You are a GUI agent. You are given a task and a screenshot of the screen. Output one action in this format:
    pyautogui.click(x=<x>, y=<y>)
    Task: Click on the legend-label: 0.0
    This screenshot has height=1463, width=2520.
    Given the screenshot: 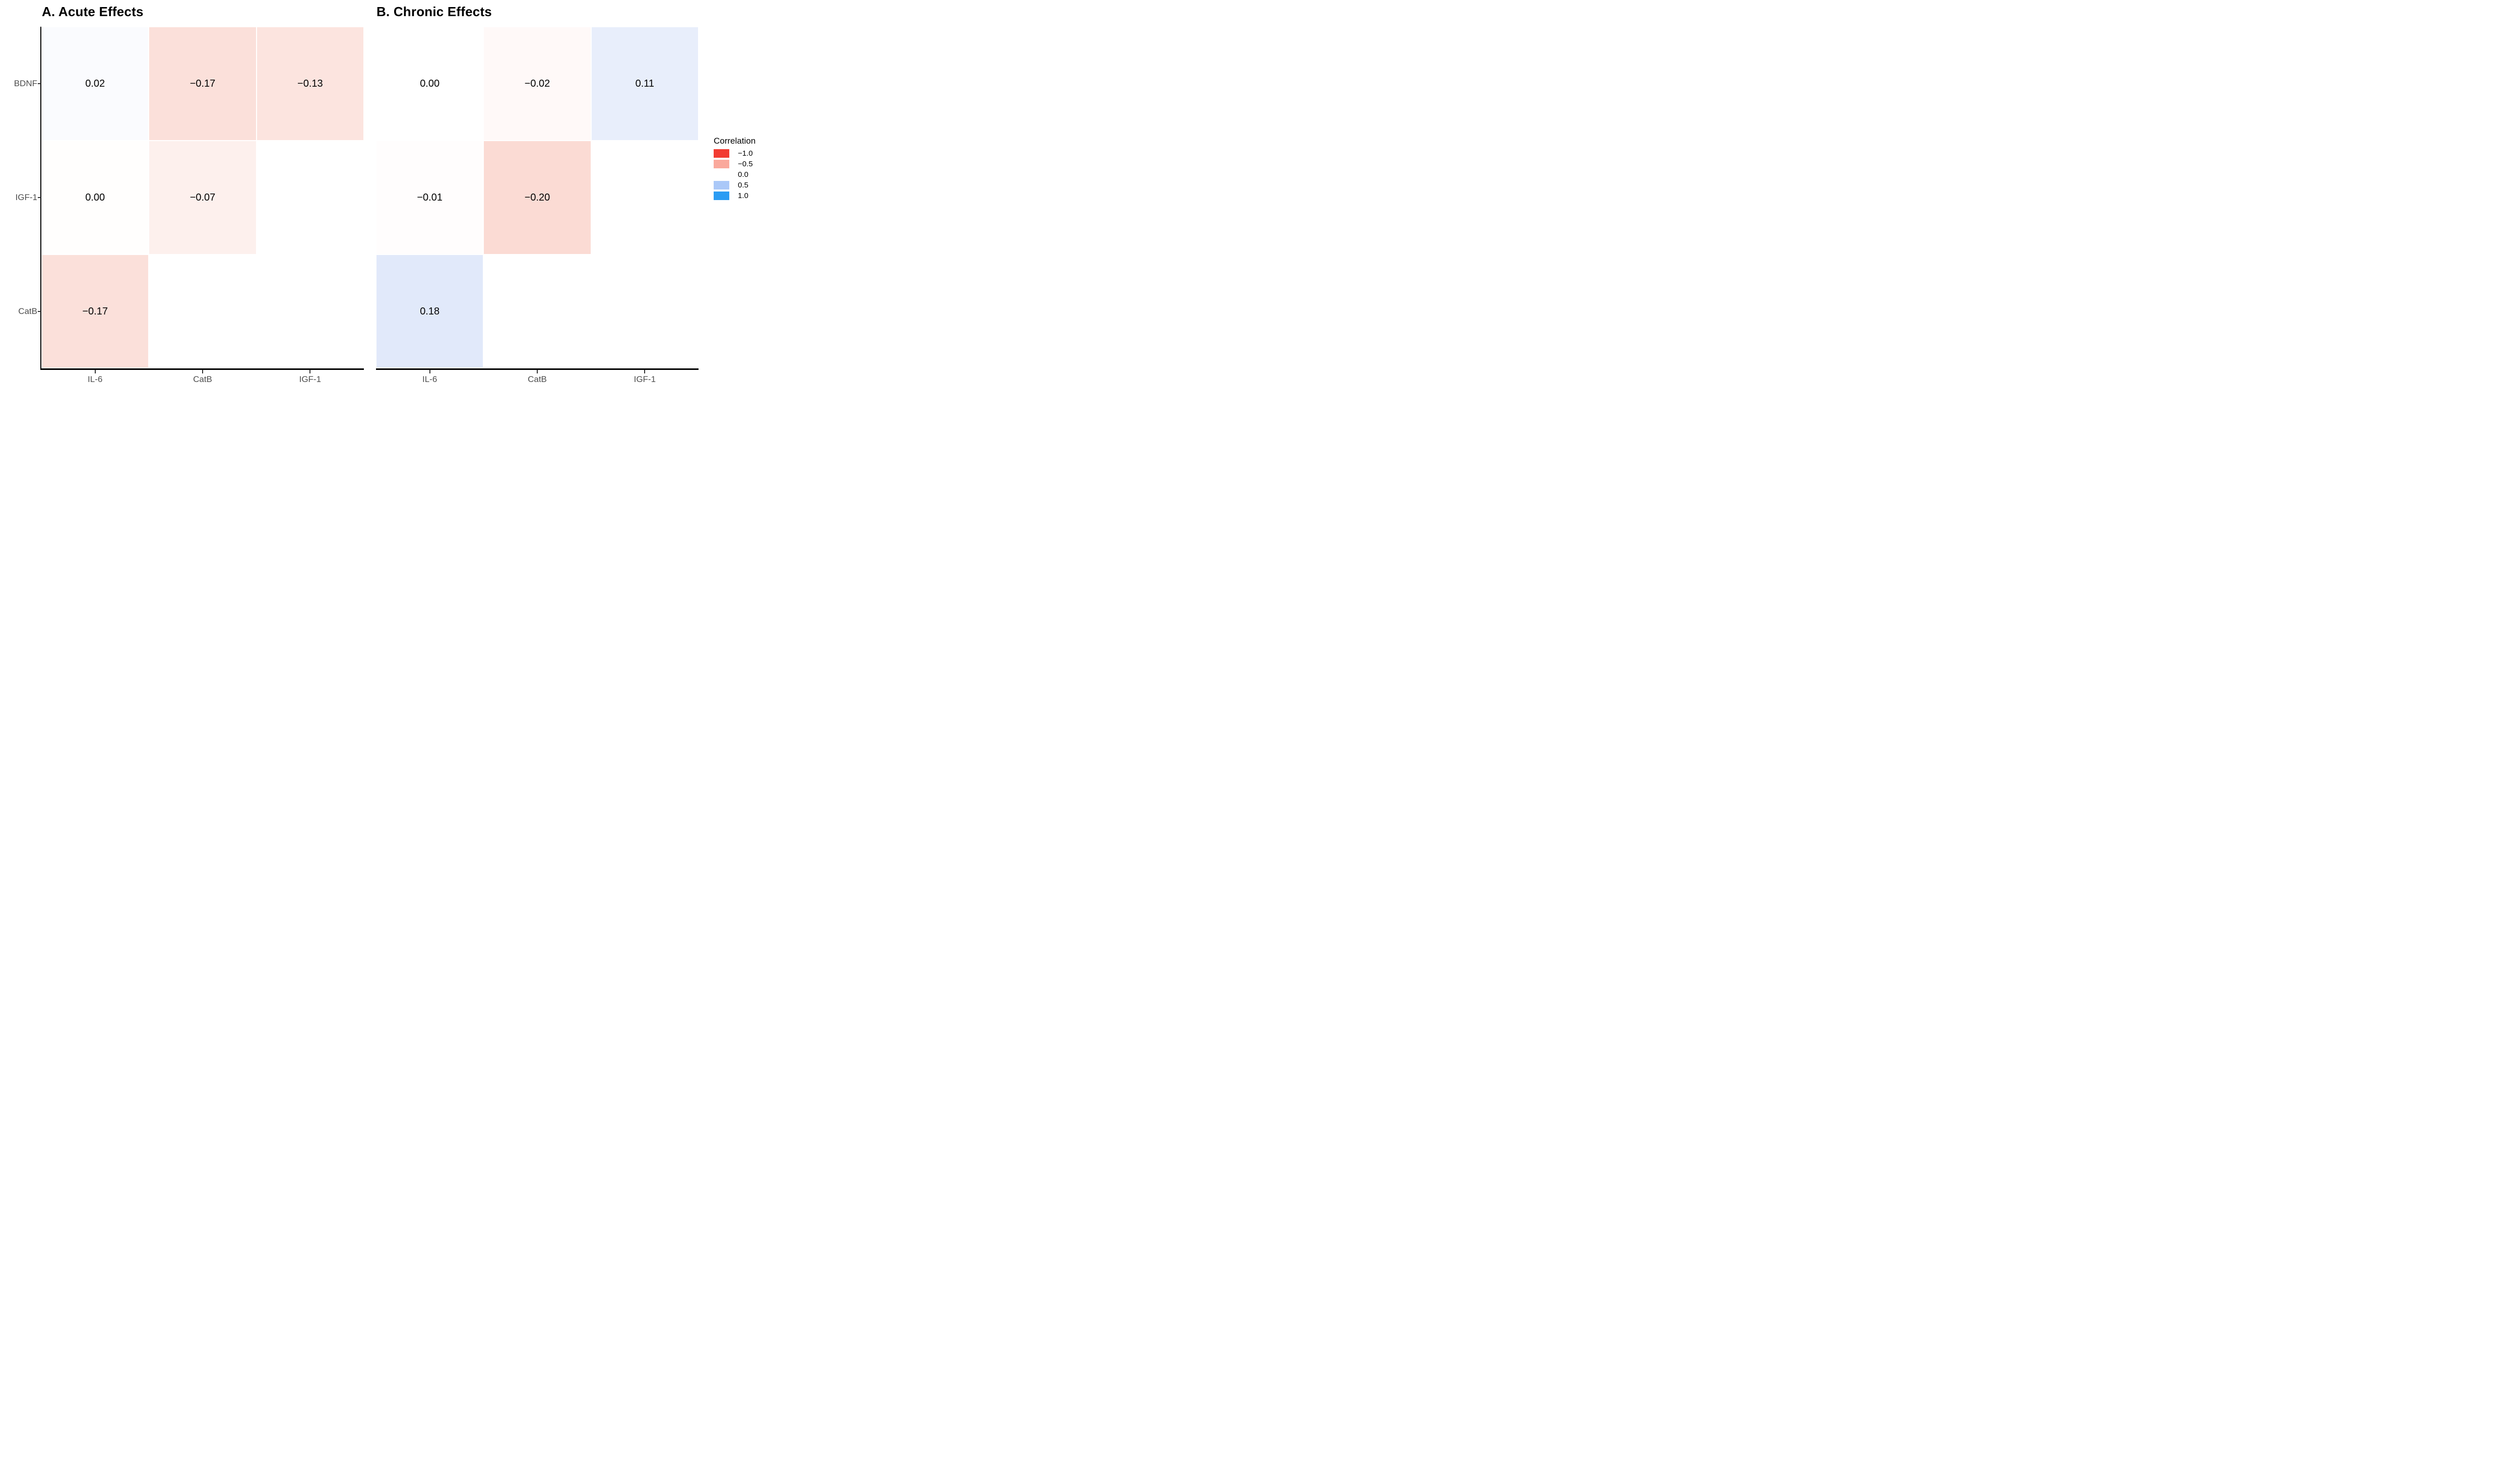 What is the action you would take?
    pyautogui.click(x=743, y=174)
    